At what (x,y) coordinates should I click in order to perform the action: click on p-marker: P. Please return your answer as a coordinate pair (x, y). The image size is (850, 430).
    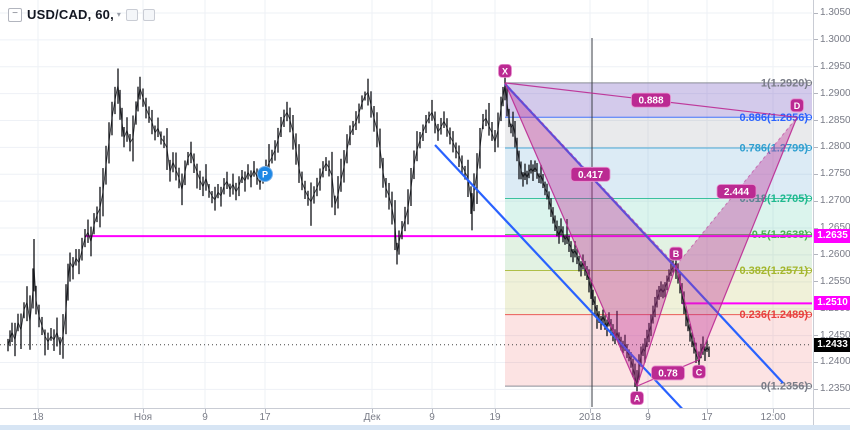
    Looking at the image, I should click on (265, 174).